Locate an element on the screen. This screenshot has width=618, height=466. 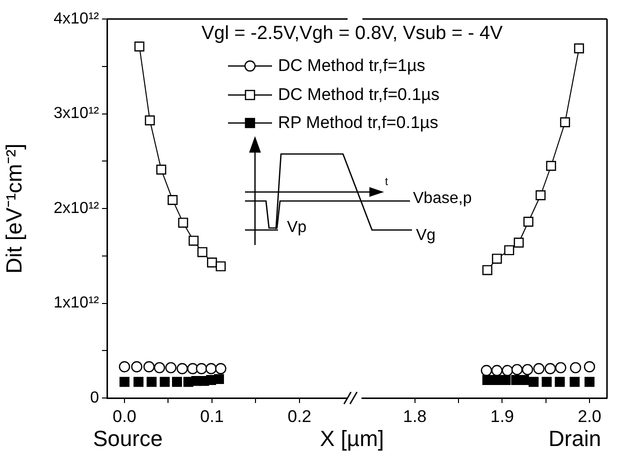
y-tick-label: 0 is located at coordinates (95, 397).